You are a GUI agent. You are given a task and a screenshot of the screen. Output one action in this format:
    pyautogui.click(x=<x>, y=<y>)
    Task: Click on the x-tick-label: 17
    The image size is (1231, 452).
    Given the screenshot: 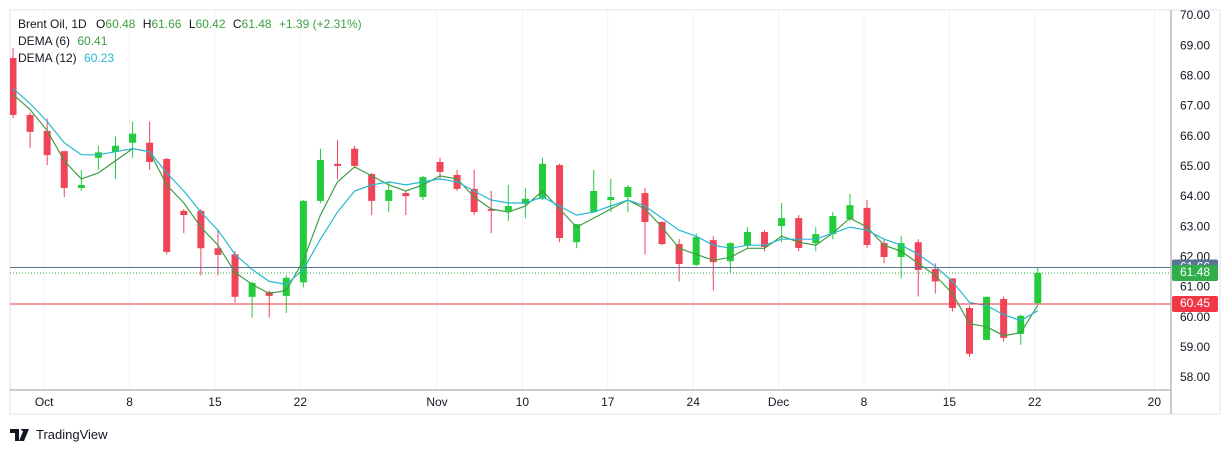 What is the action you would take?
    pyautogui.click(x=608, y=402)
    